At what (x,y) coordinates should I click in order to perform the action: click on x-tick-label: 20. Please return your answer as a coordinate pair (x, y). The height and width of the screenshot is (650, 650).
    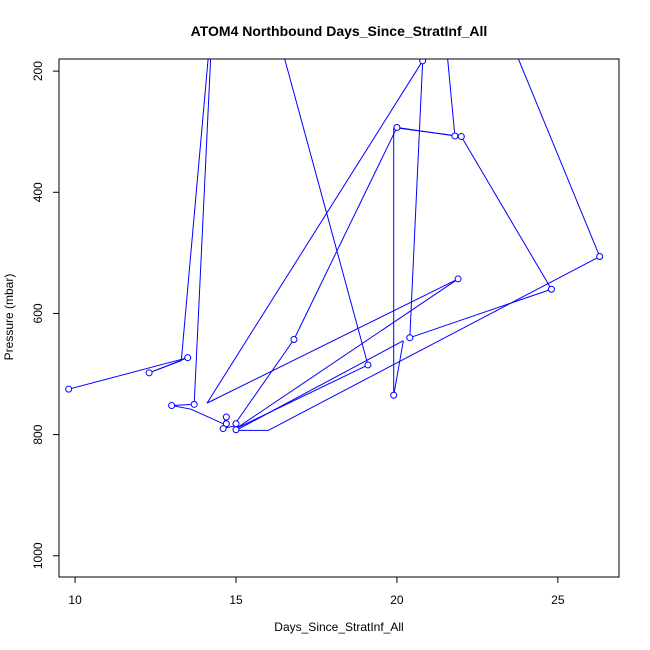
    Looking at the image, I should click on (397, 600).